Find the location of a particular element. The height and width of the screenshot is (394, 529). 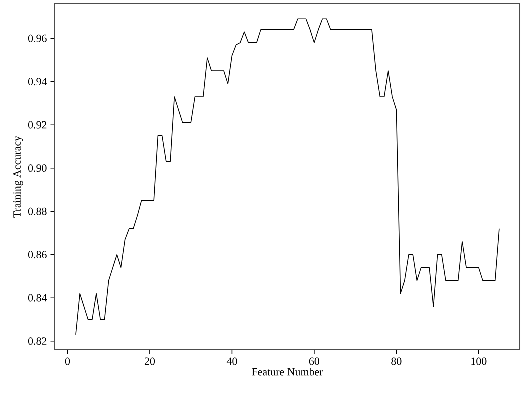

y-axis-title: Training Accuracy is located at coordinates (19, 177).